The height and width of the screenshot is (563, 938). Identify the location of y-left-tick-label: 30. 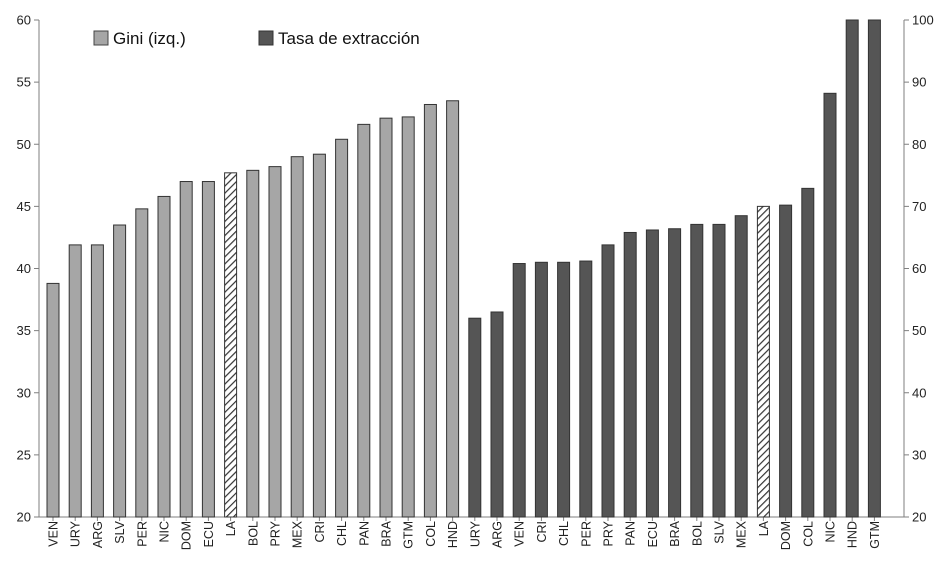
(24, 392).